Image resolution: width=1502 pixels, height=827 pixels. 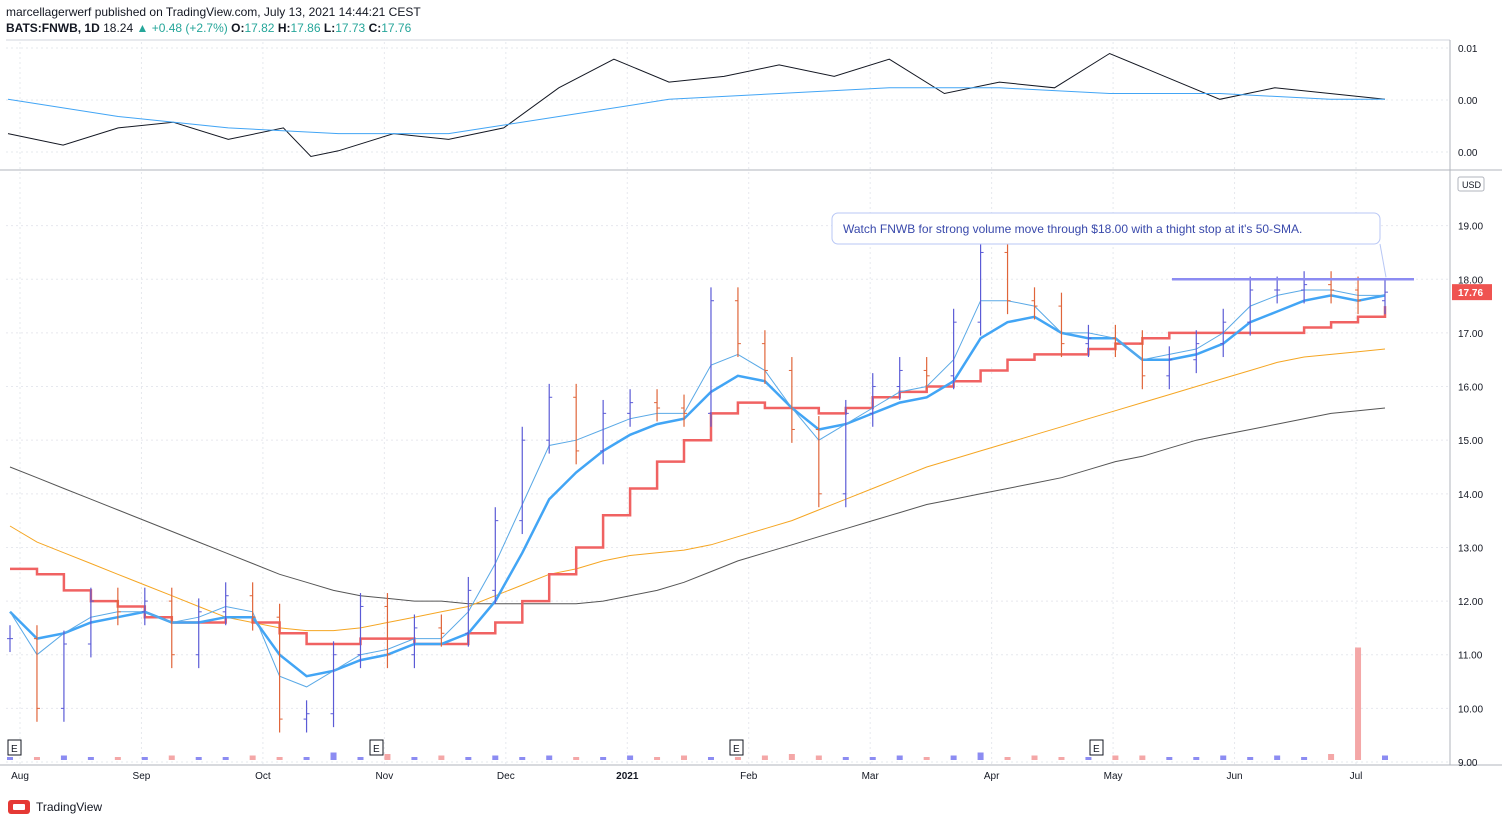 I want to click on tradingview-logo: TradingView, so click(x=55, y=807).